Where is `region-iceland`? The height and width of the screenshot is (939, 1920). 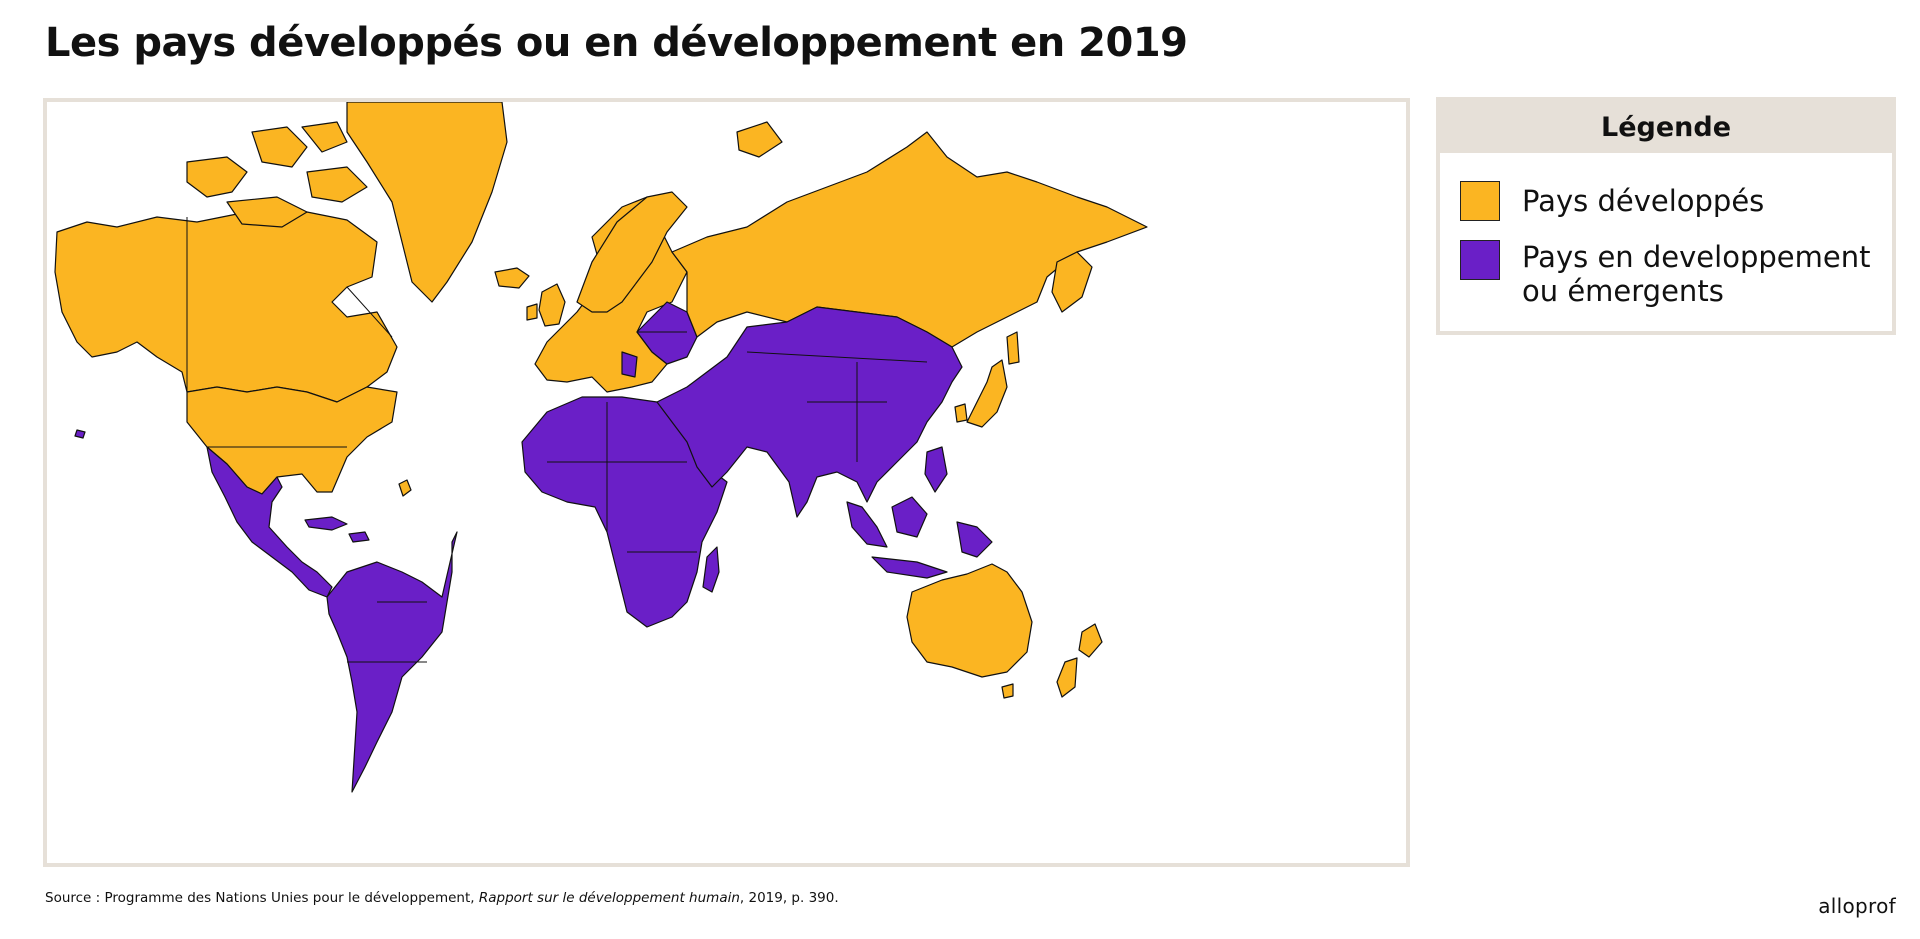
region-iceland is located at coordinates (512, 278).